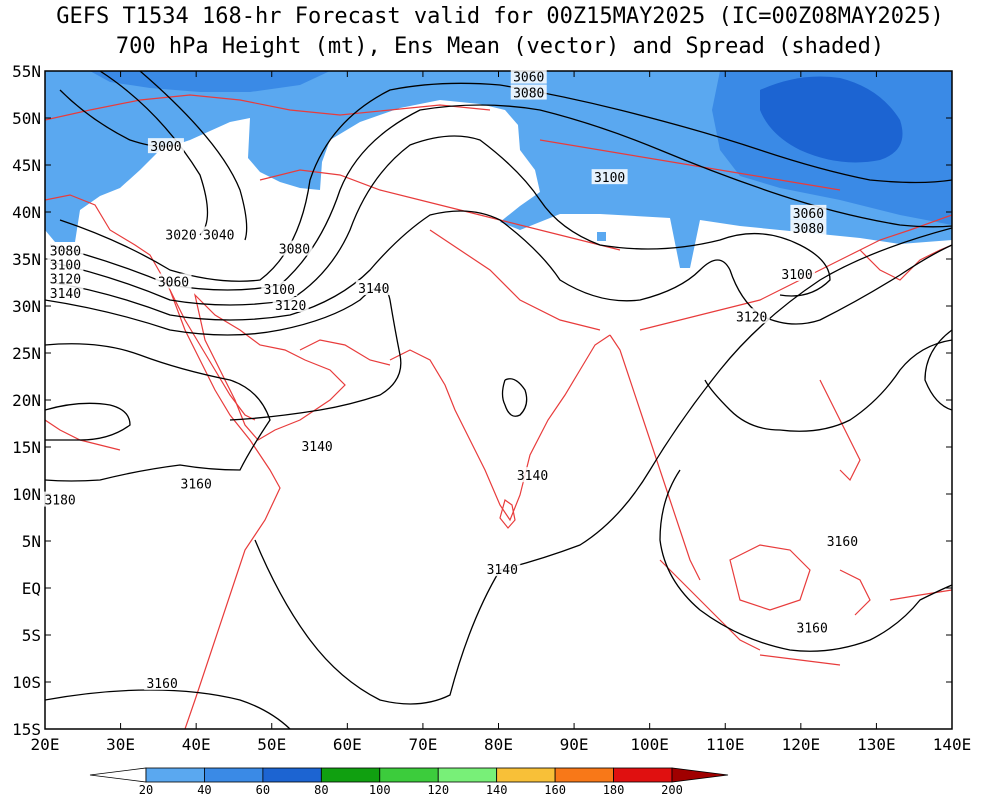  I want to click on contour-label: 3060, so click(528, 78).